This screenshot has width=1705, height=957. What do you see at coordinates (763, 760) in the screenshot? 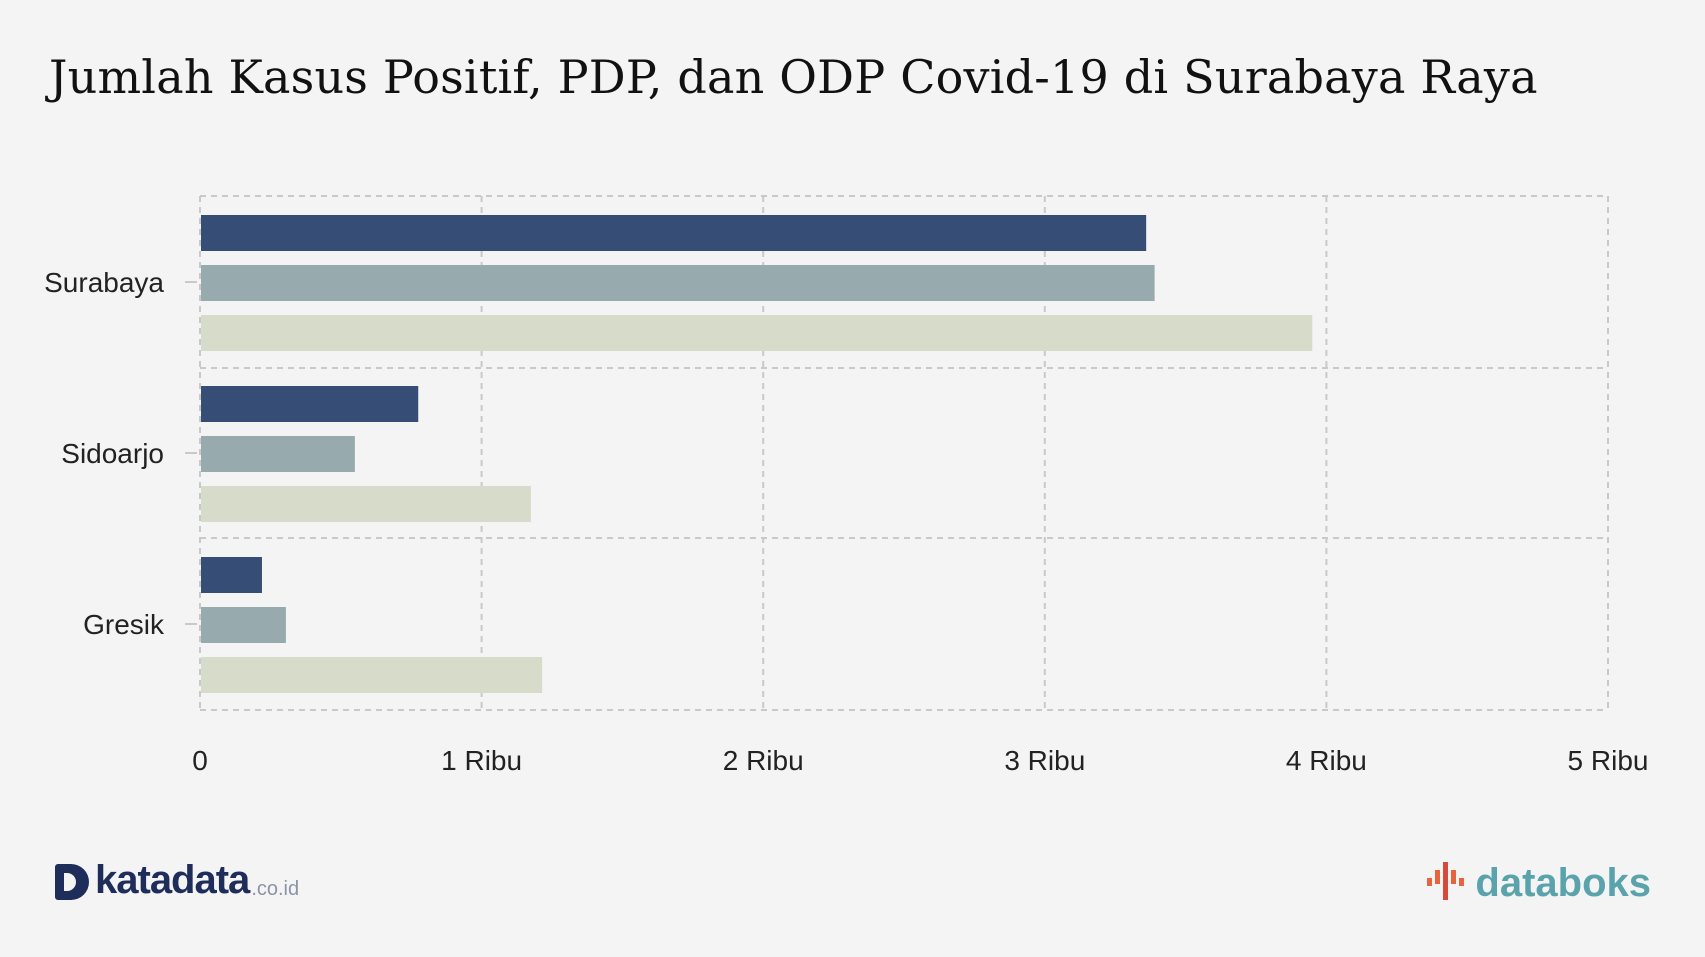
I see `x-tick-label: 2 Ribu` at bounding box center [763, 760].